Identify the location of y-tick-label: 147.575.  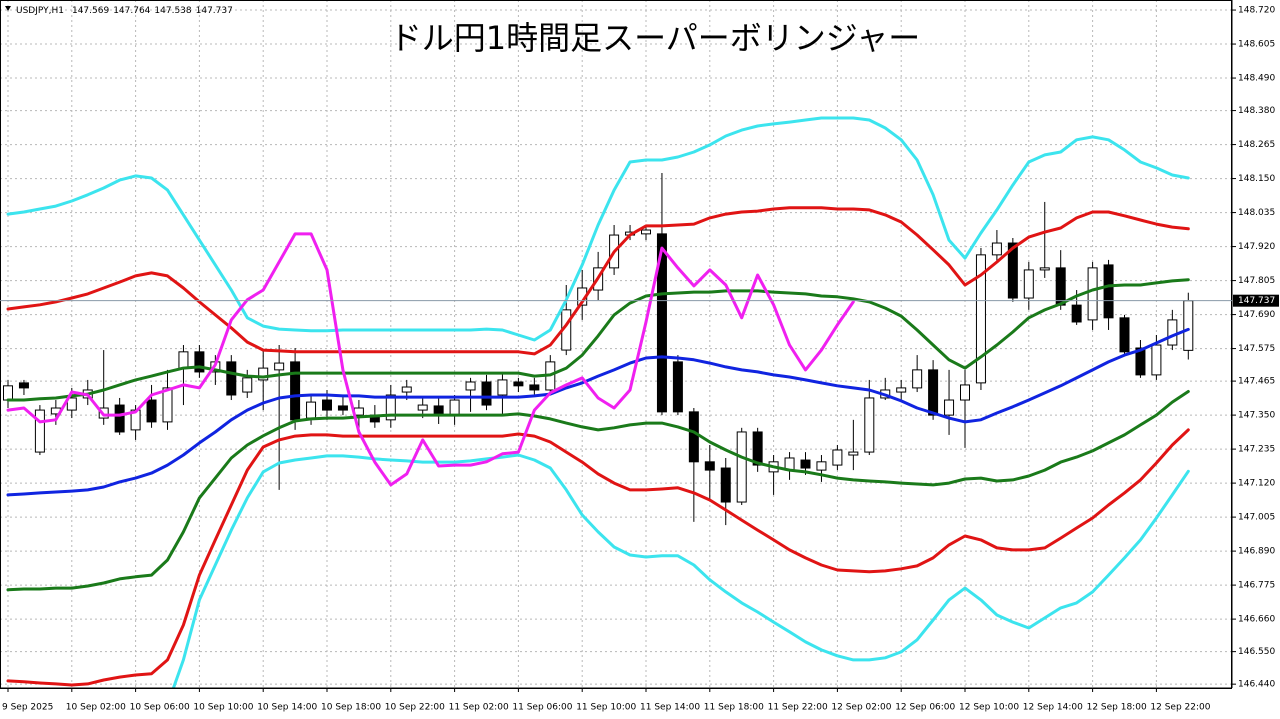
(1256, 349).